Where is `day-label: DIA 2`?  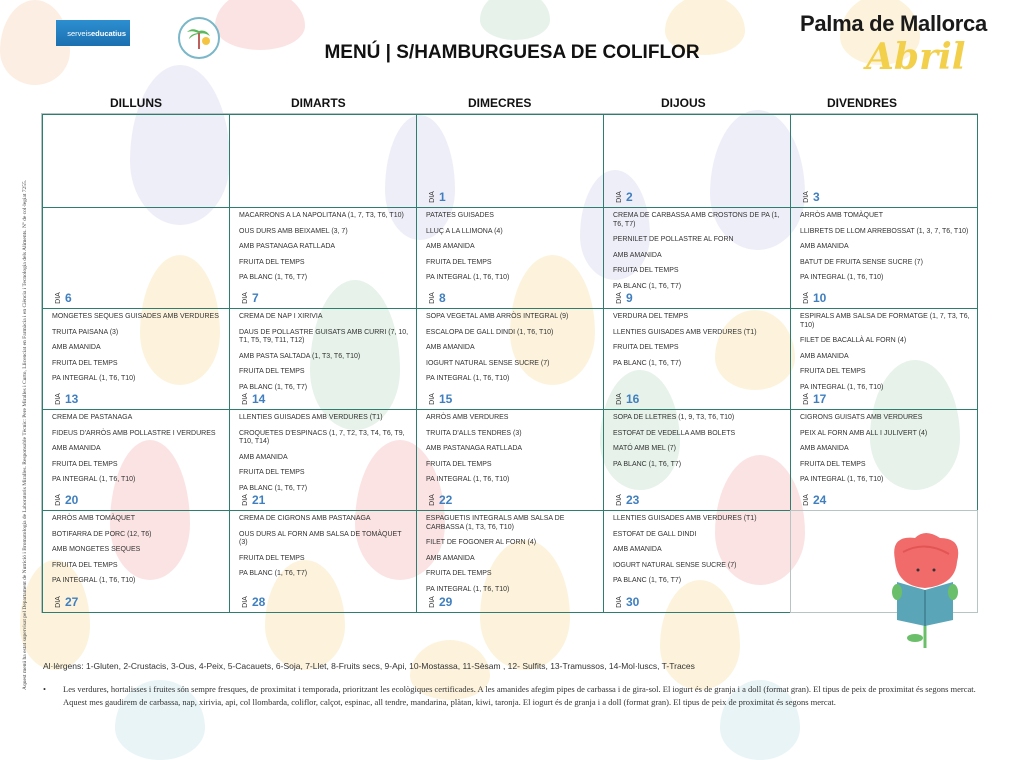 day-label: DIA 2 is located at coordinates (623, 197).